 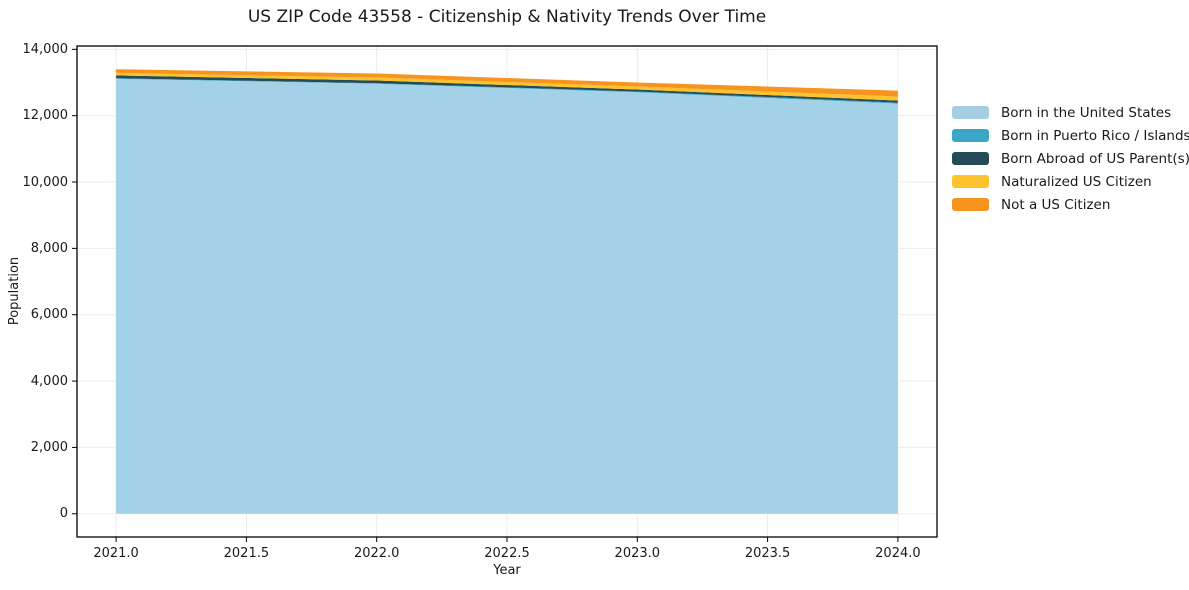 What do you see at coordinates (45, 116) in the screenshot?
I see `y-tick-label: 12,000` at bounding box center [45, 116].